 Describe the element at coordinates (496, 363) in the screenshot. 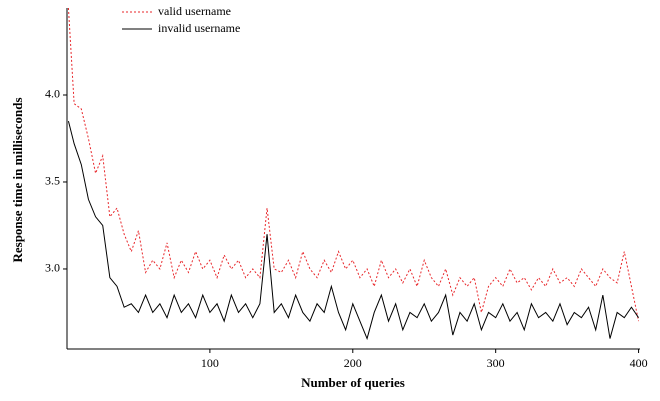

I see `x-tick-label: 300` at that location.